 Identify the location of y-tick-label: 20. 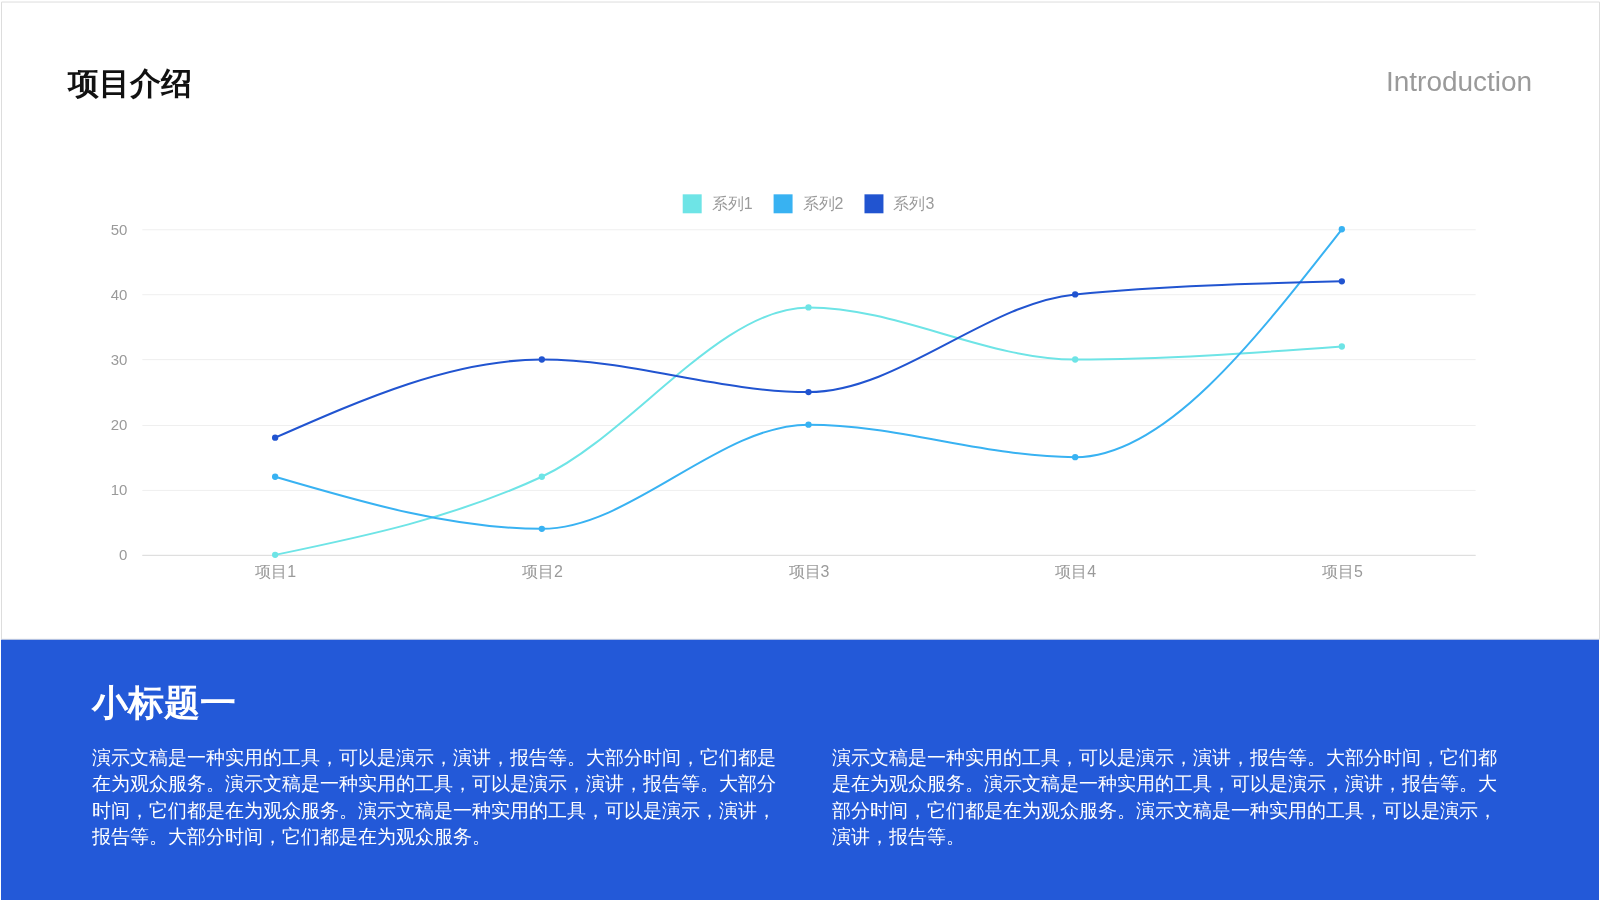
(119, 425).